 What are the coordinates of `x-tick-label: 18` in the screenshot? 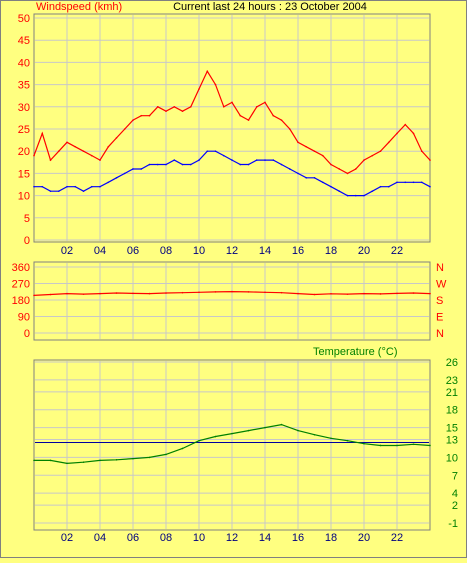 It's located at (331, 538).